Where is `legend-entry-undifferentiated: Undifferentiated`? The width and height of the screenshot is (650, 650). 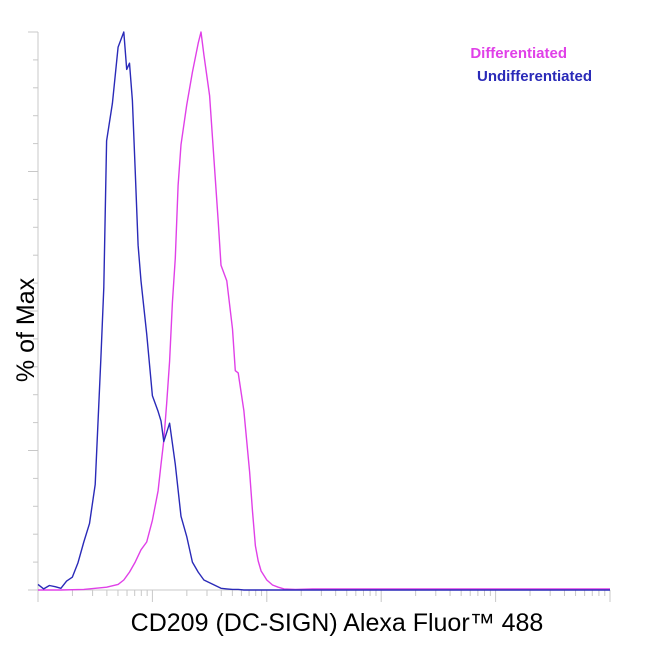 legend-entry-undifferentiated: Undifferentiated is located at coordinates (534, 76).